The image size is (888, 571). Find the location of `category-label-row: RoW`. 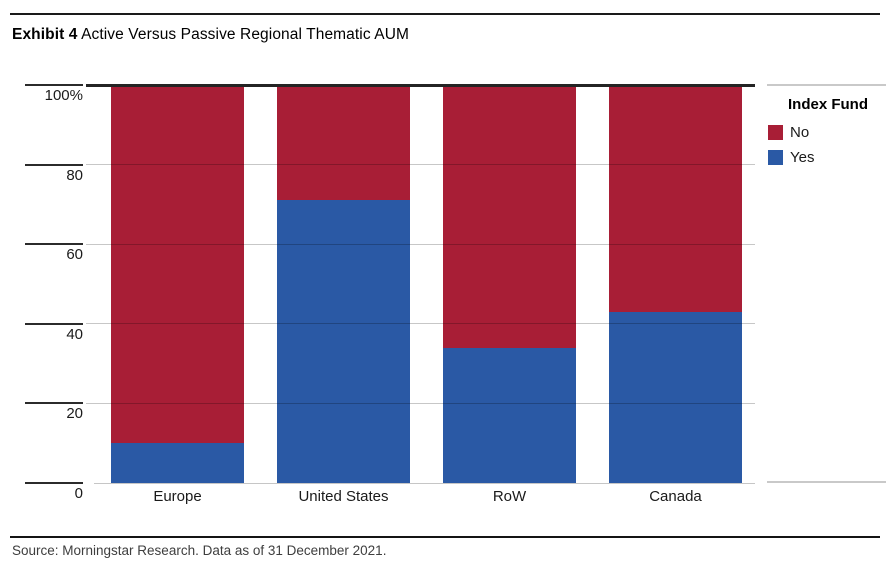

category-label-row: RoW is located at coordinates (509, 496).